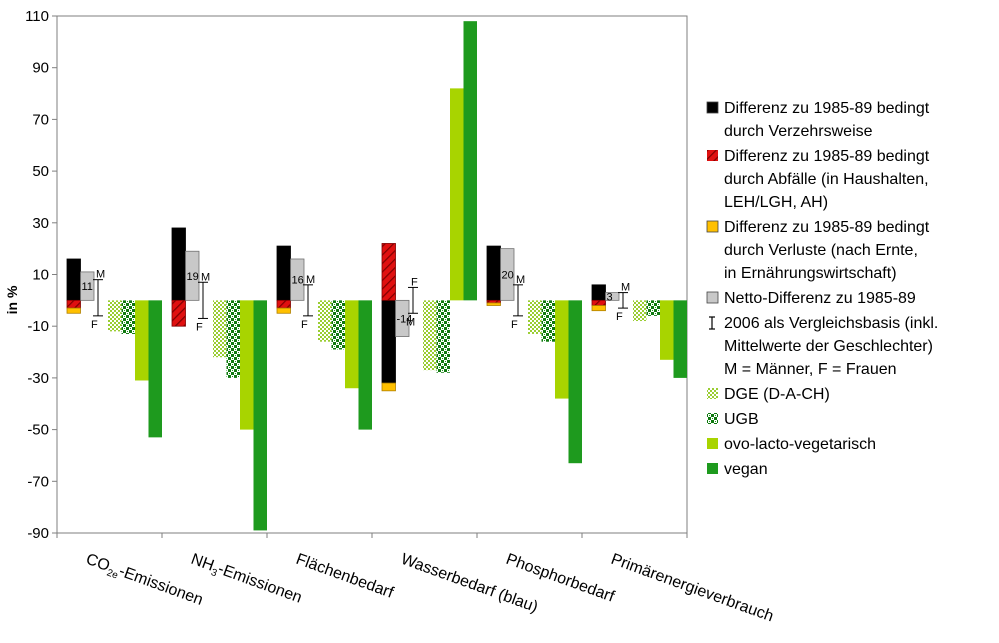 The height and width of the screenshot is (643, 999). Describe the element at coordinates (38, 481) in the screenshot. I see `y-tick-label: -70` at that location.